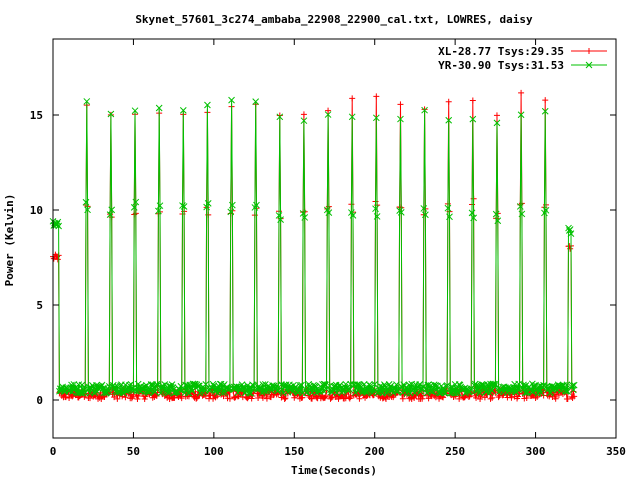 The height and width of the screenshot is (480, 640). I want to click on x-tick-label: 50, so click(133, 451).